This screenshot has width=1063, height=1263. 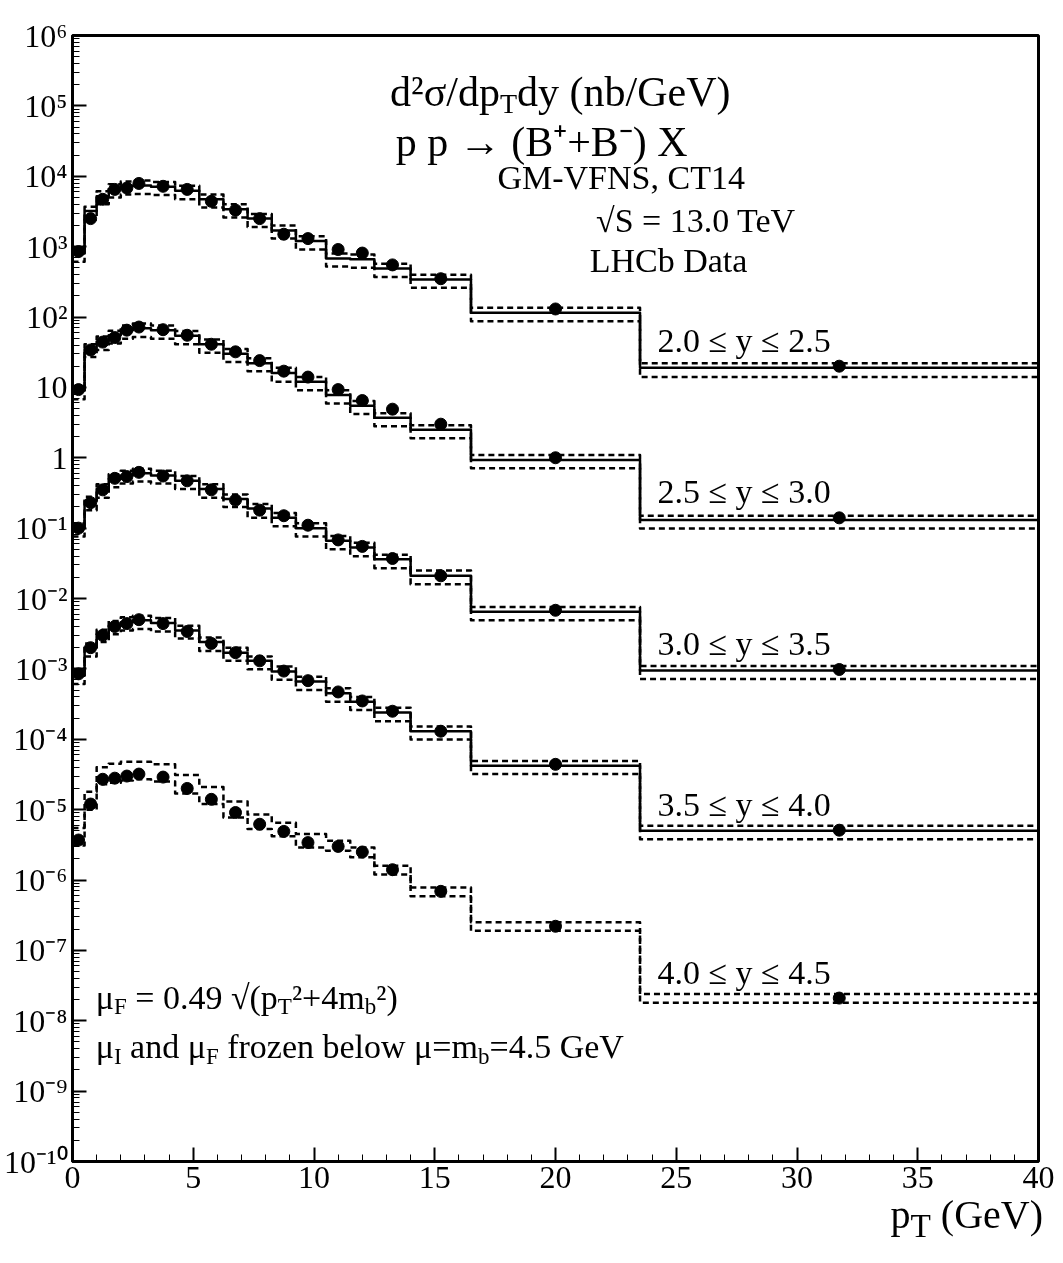 I want to click on x-axis-title: p$_{T}$ (GeV), so click(x=966, y=1218).